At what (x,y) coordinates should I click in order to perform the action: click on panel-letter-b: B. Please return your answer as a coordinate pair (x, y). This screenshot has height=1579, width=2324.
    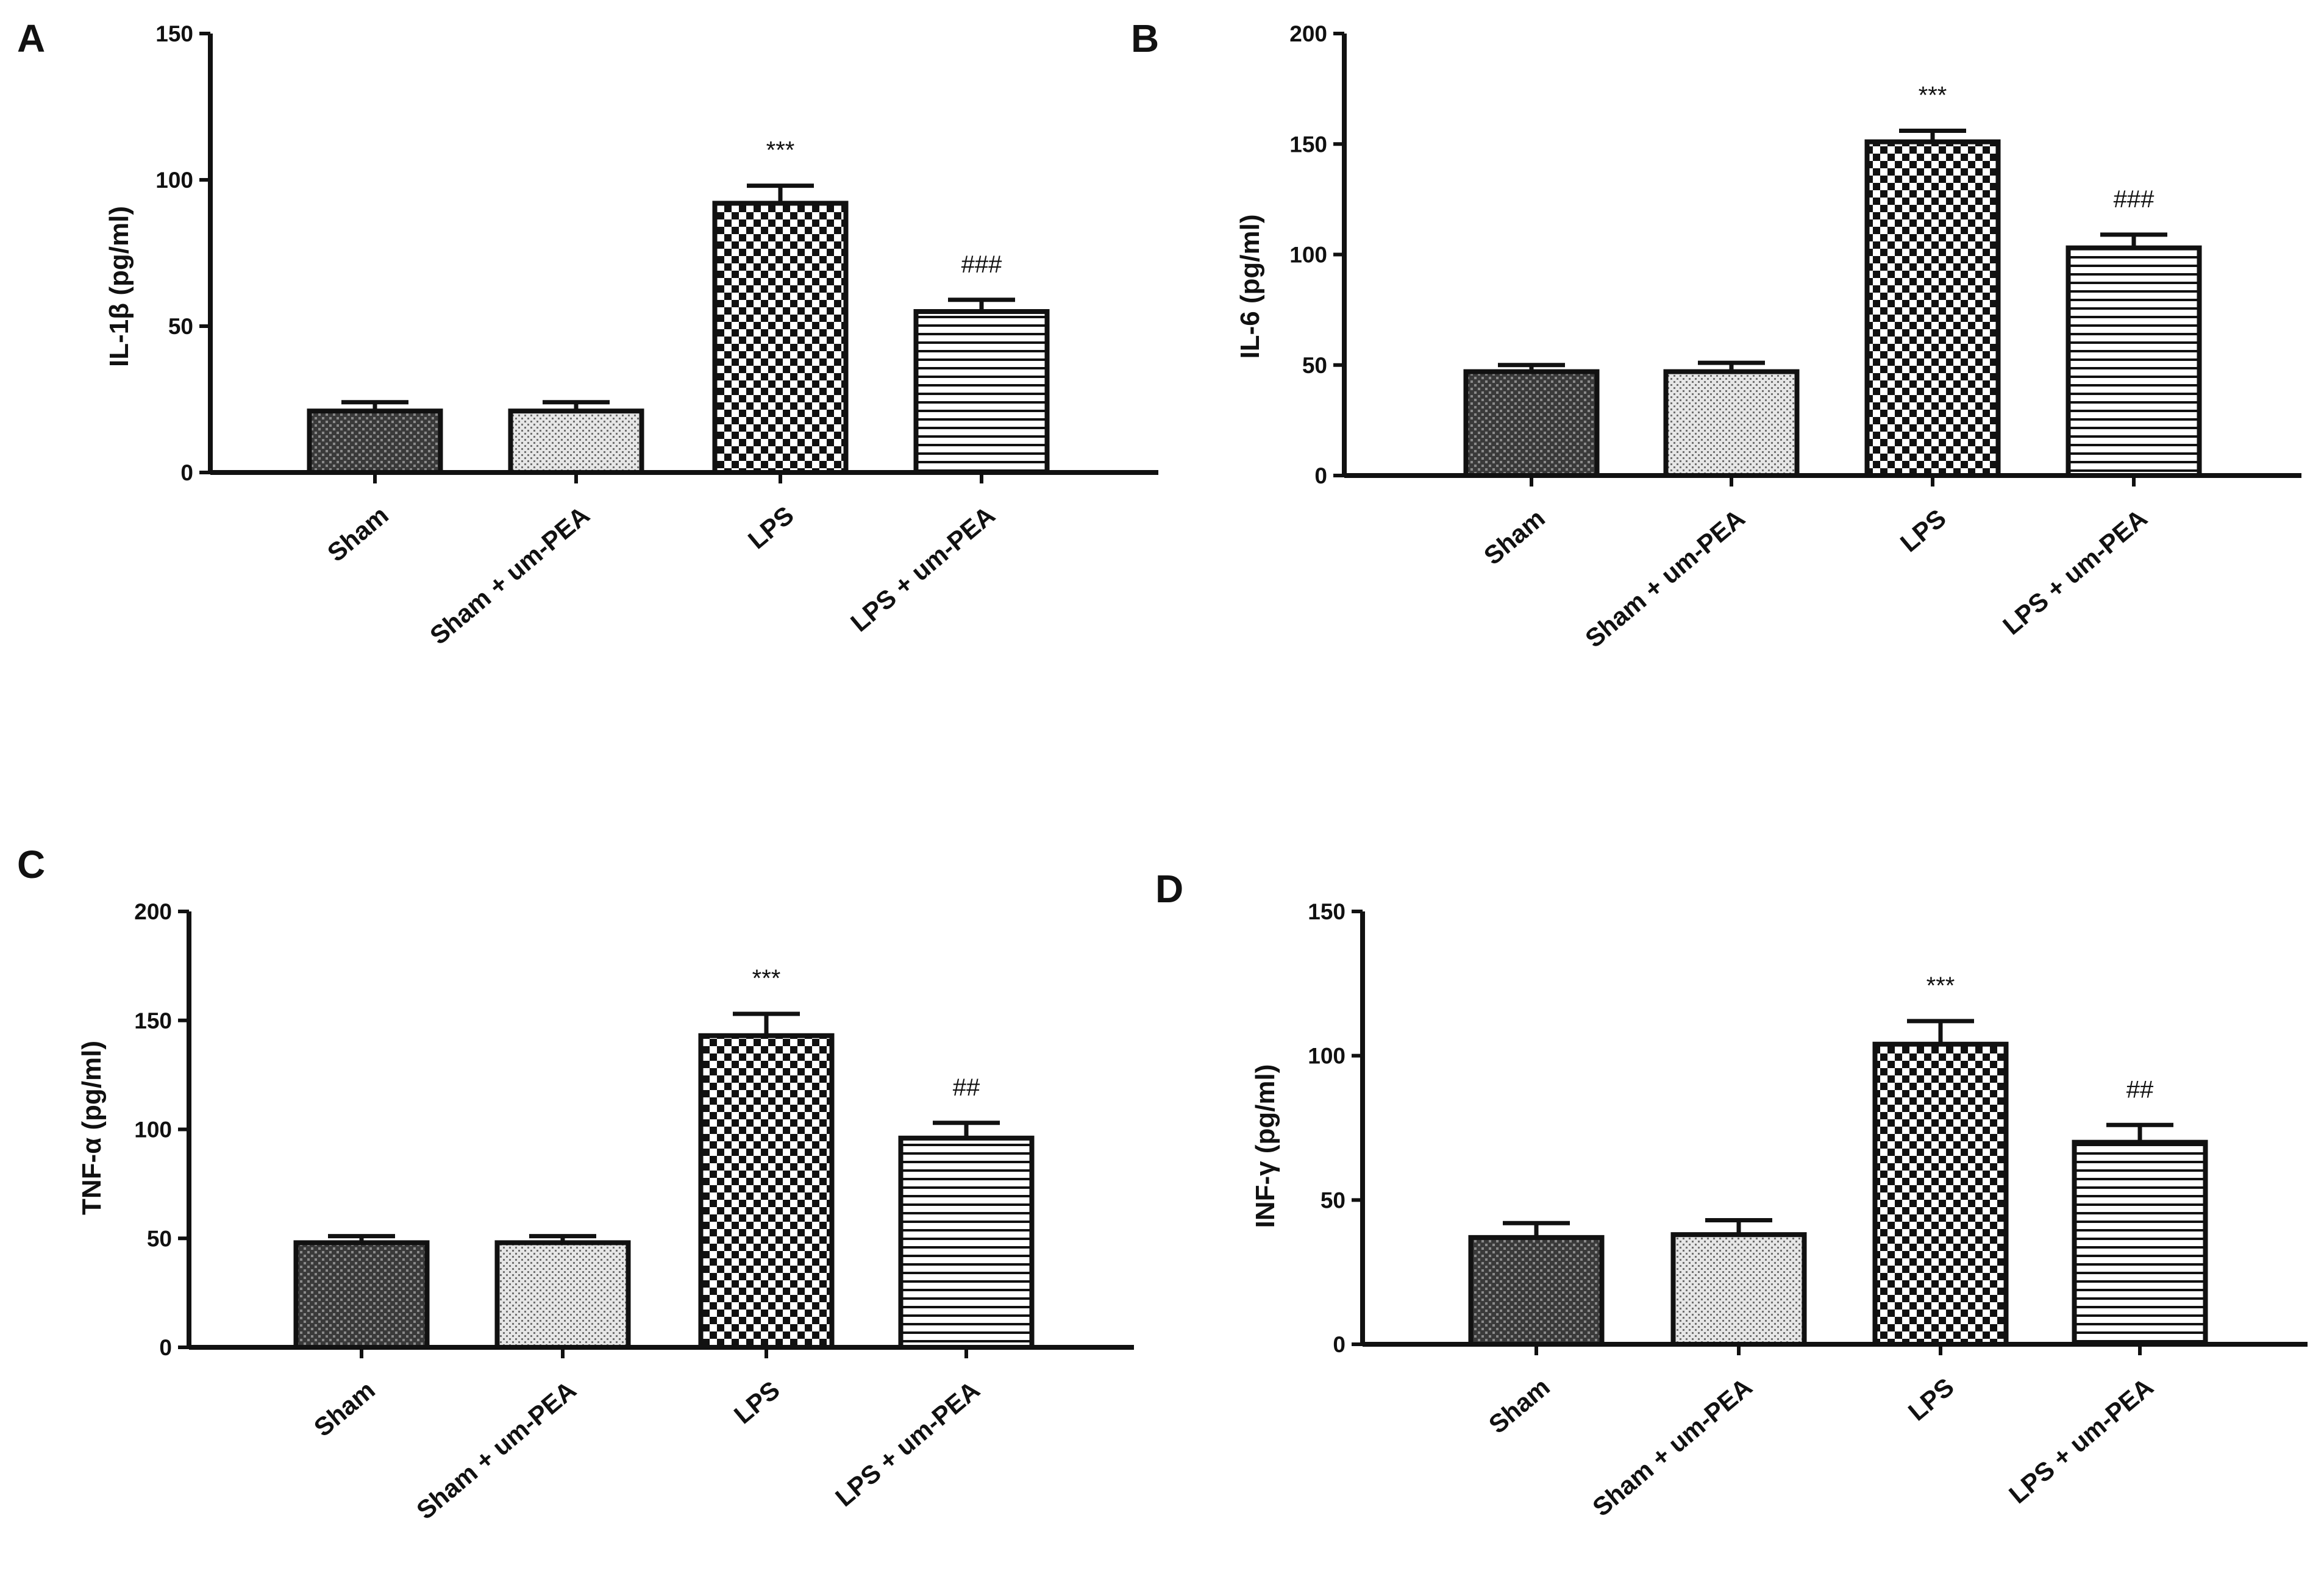
    Looking at the image, I should click on (1145, 38).